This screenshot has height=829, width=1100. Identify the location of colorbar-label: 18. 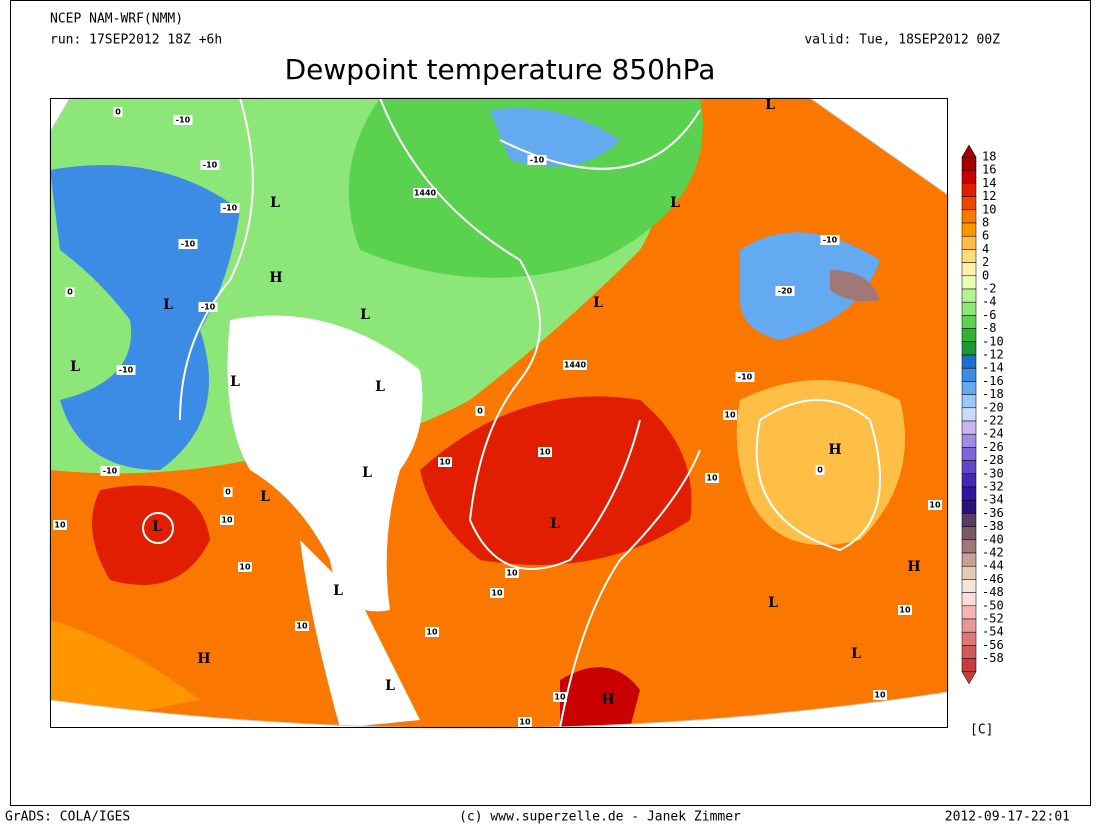
(989, 157).